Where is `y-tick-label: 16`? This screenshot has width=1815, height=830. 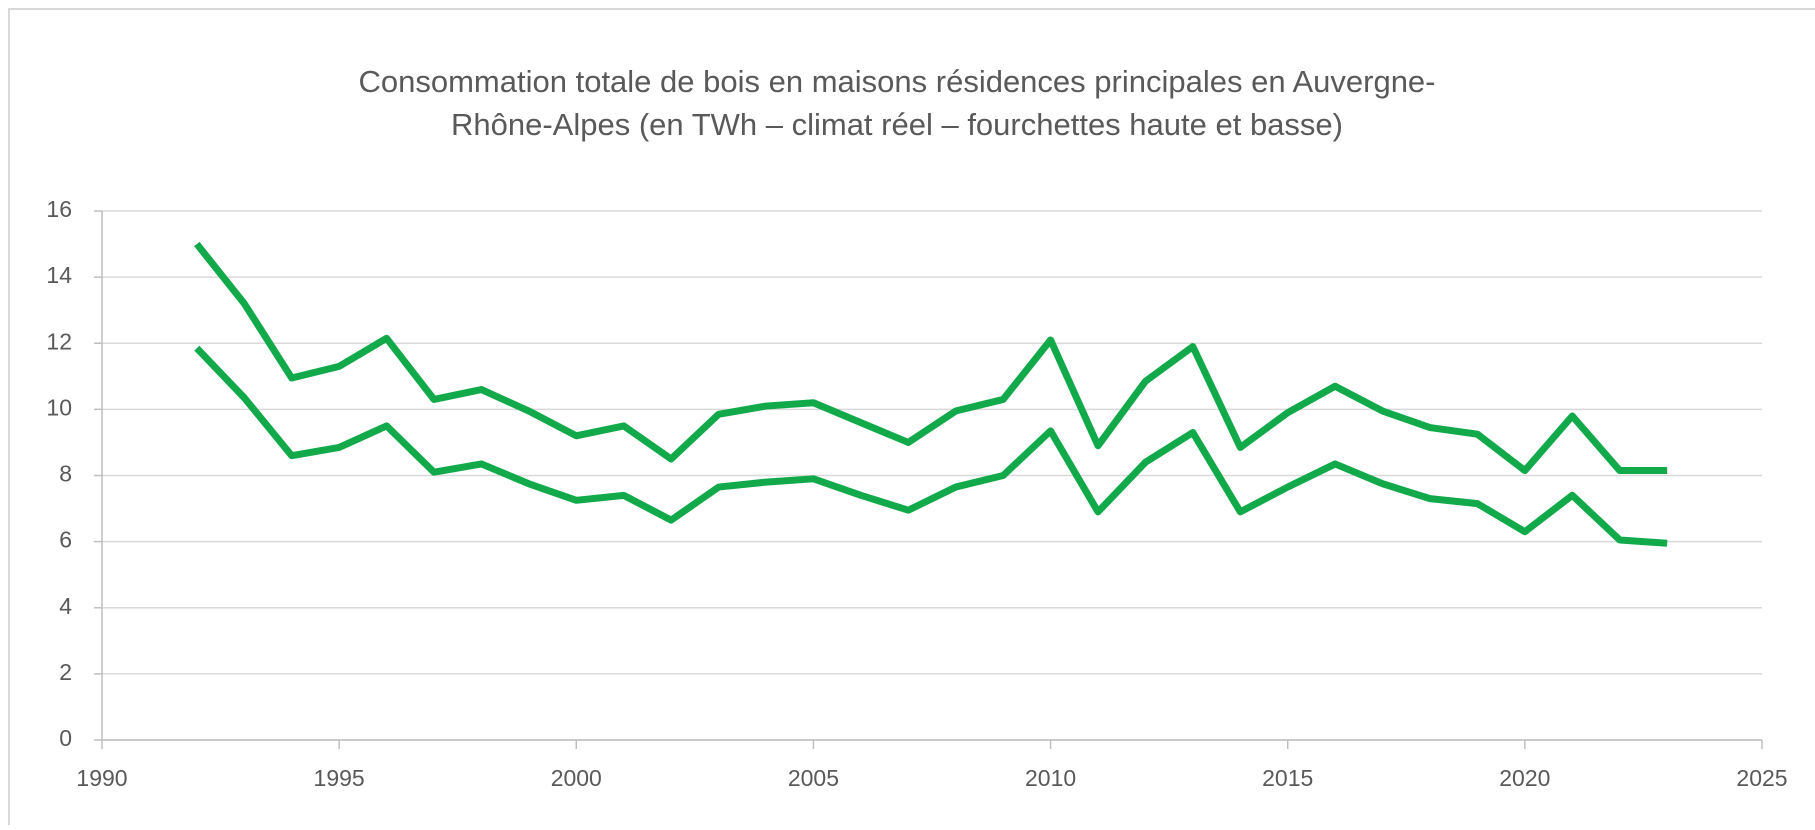 y-tick-label: 16 is located at coordinates (59, 209).